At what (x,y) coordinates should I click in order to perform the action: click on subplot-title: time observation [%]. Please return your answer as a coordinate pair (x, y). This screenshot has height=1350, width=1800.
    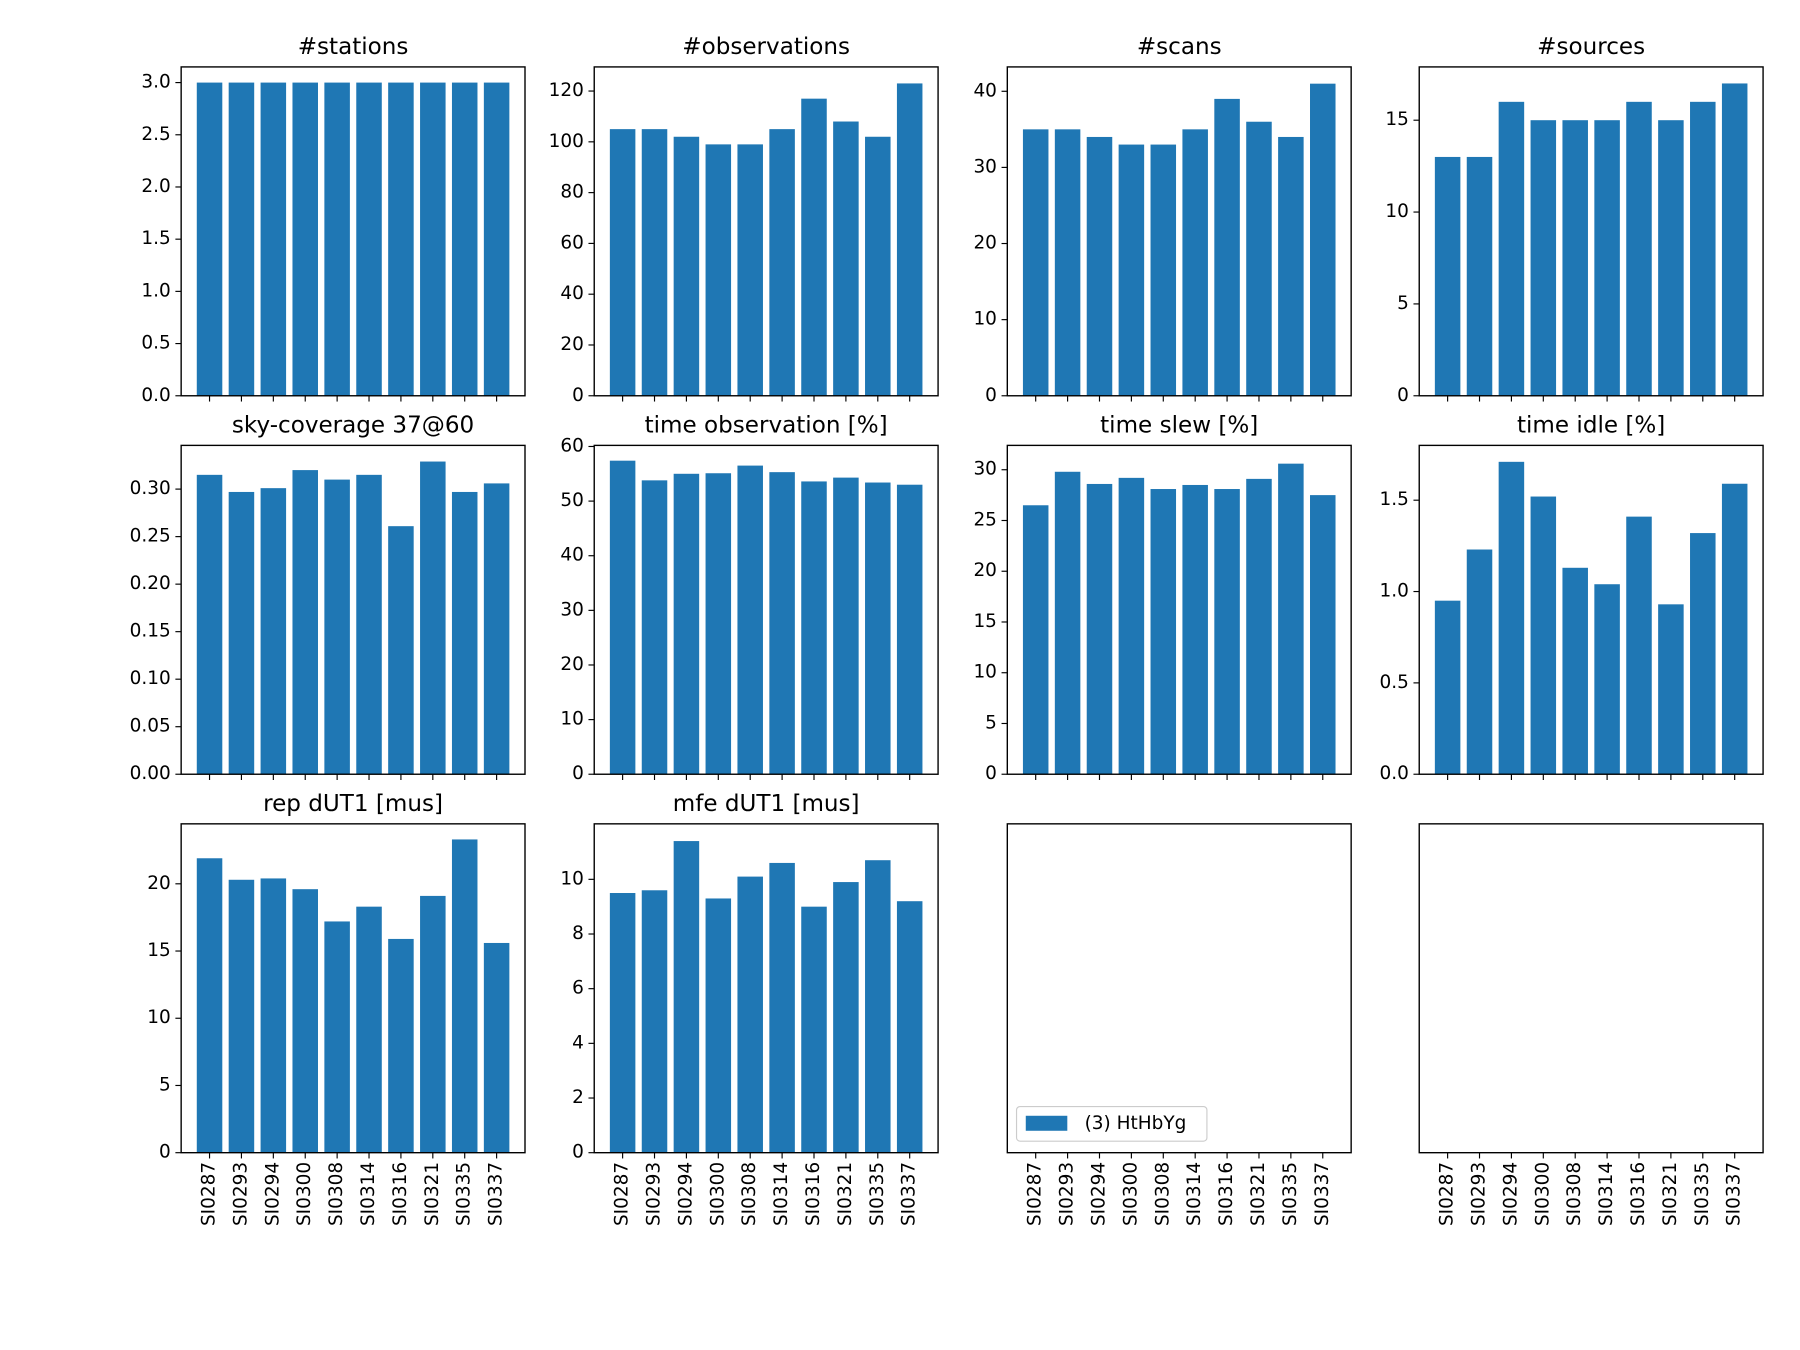
    Looking at the image, I should click on (766, 426).